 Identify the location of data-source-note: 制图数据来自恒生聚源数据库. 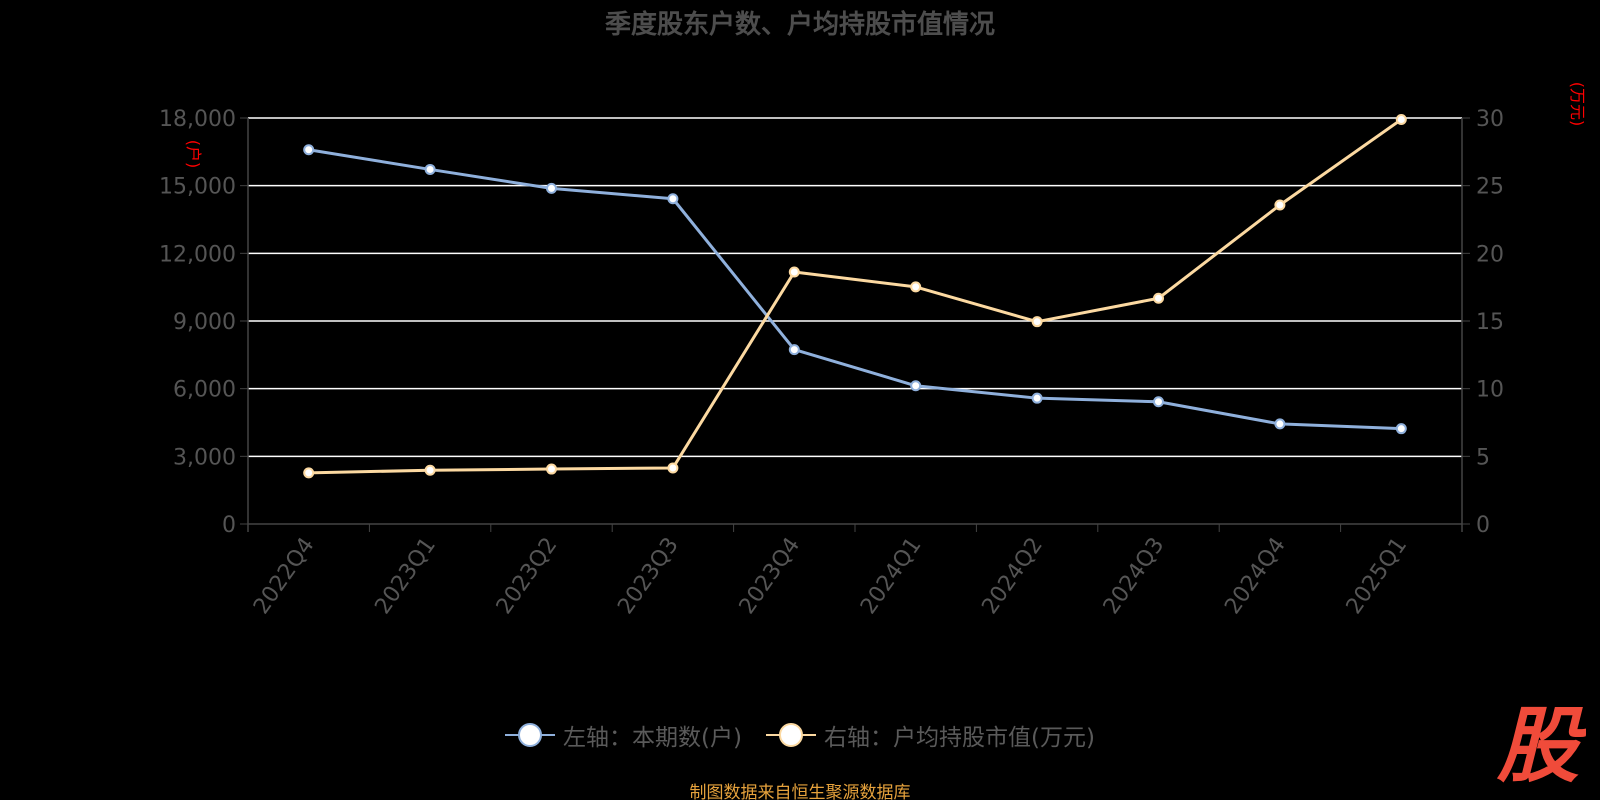
(800, 791).